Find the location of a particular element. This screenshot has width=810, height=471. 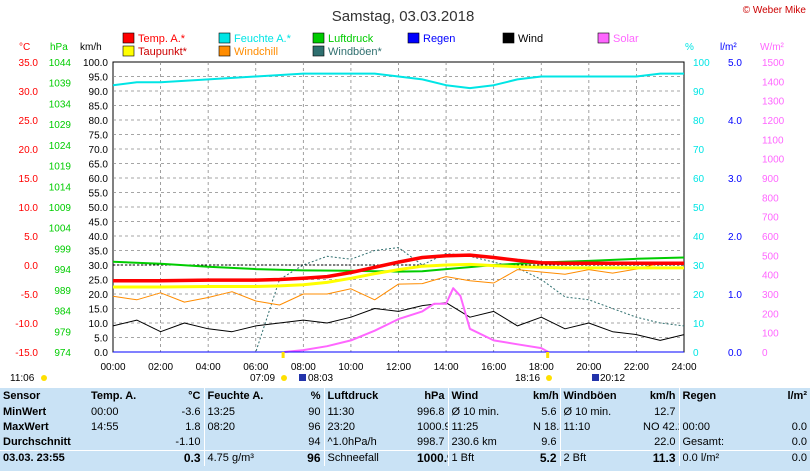

y-tick-label-wind: 85.0 is located at coordinates (99, 107).